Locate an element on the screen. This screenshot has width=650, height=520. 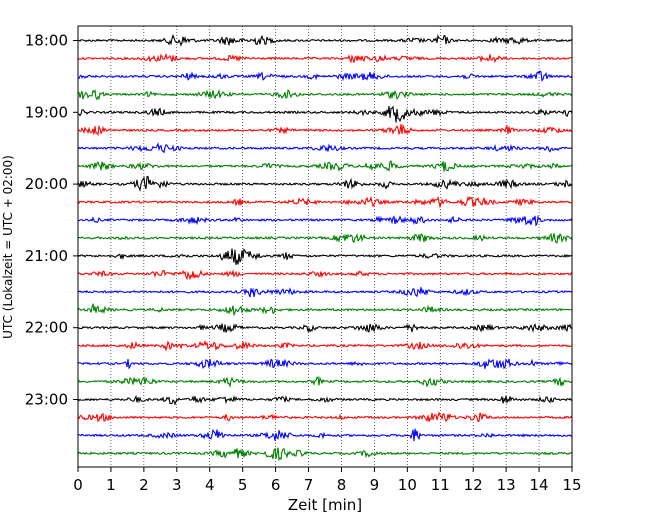
x-tick-label-12: 12 is located at coordinates (473, 485).